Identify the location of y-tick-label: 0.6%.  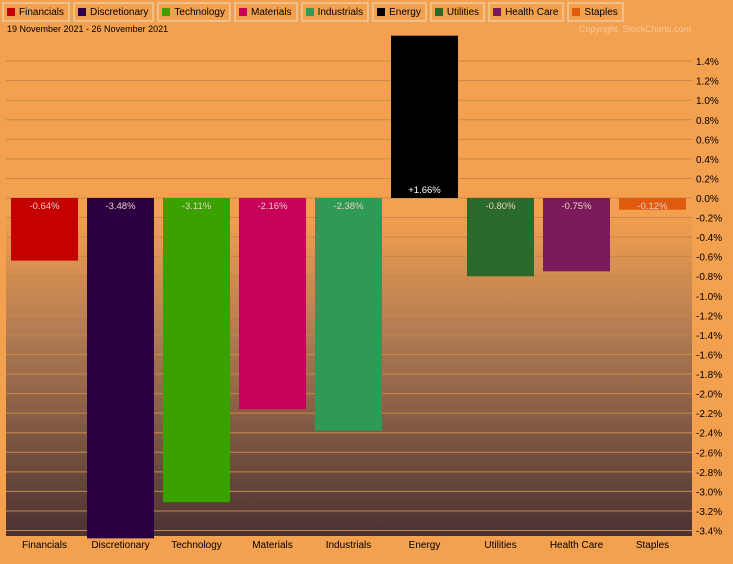
(707, 140).